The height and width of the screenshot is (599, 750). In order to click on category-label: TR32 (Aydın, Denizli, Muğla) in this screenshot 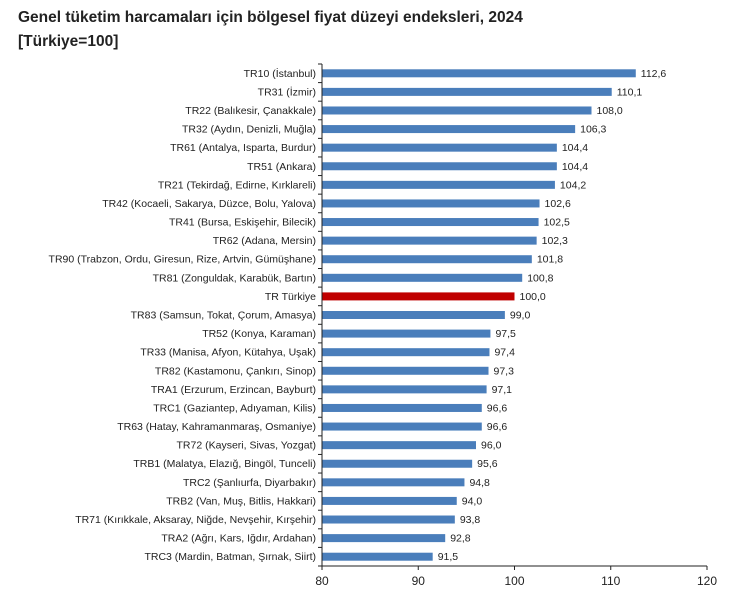, I will do `click(249, 130)`.